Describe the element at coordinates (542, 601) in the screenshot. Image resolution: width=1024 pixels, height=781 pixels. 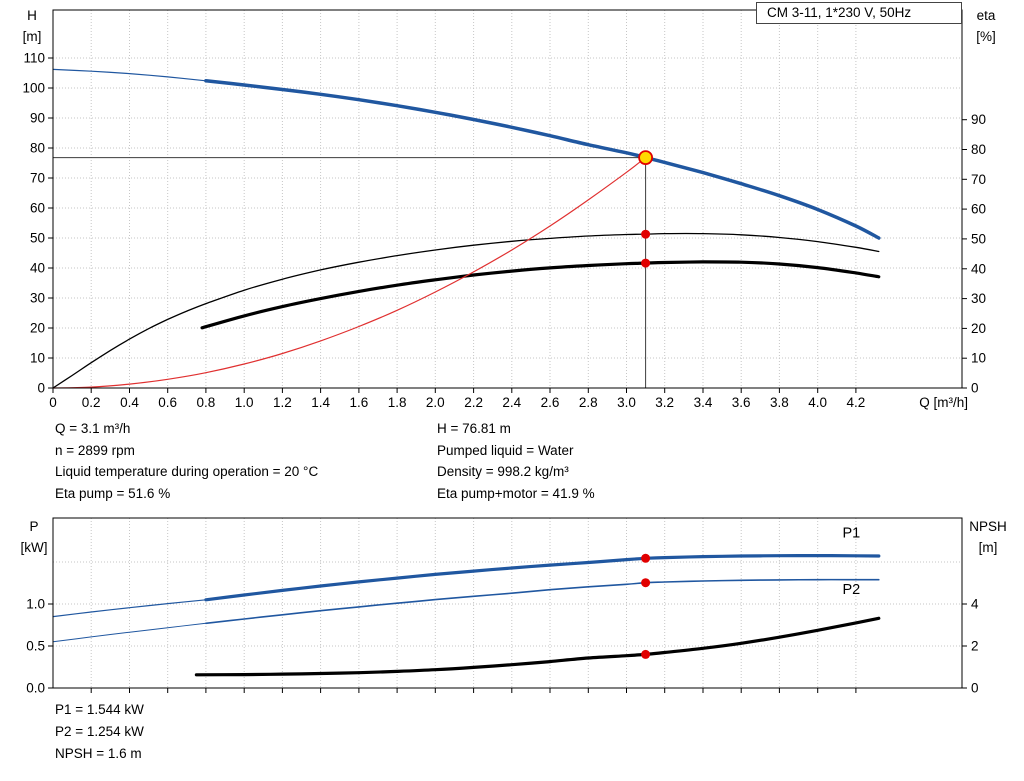
I see `series-p2-curve` at that location.